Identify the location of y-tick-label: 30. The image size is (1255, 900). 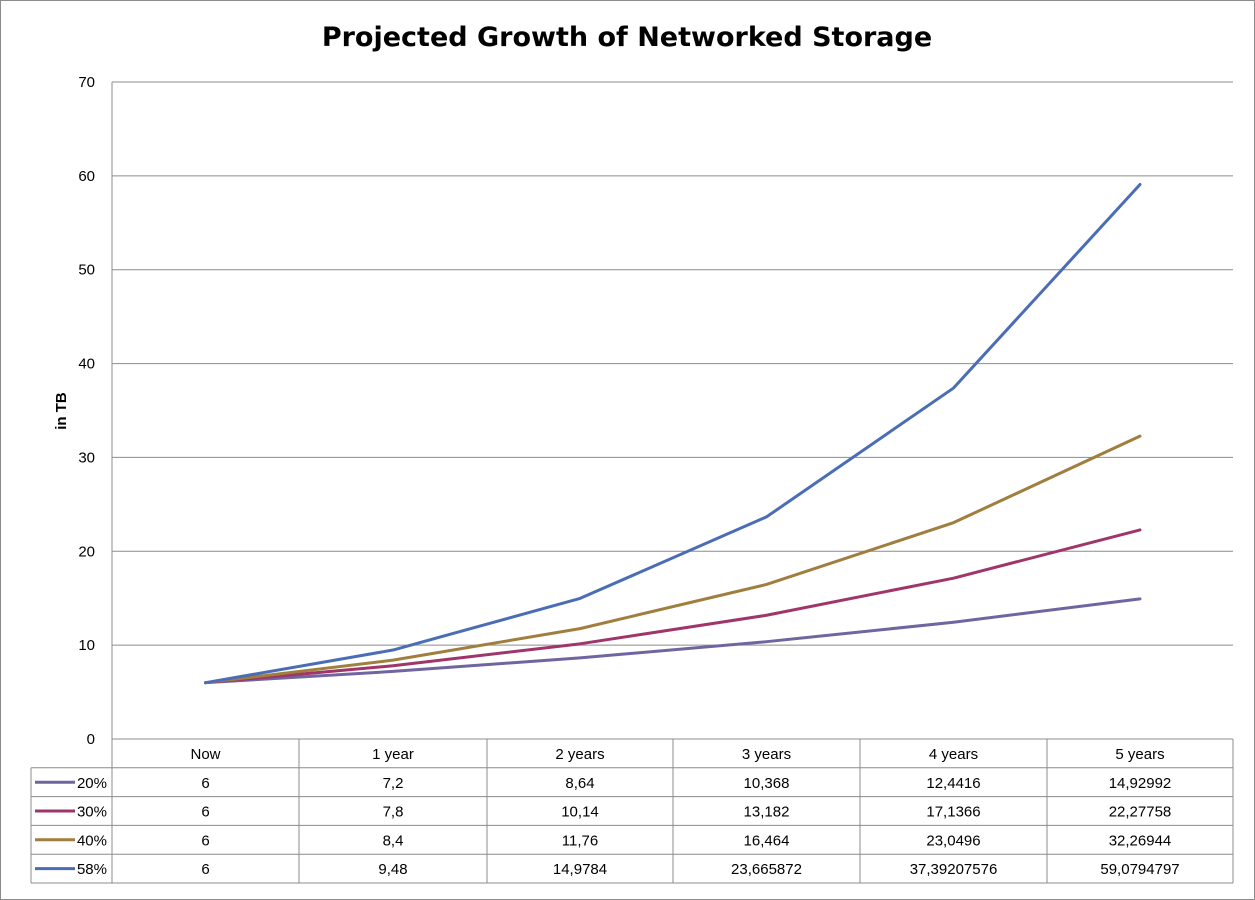
(86, 457).